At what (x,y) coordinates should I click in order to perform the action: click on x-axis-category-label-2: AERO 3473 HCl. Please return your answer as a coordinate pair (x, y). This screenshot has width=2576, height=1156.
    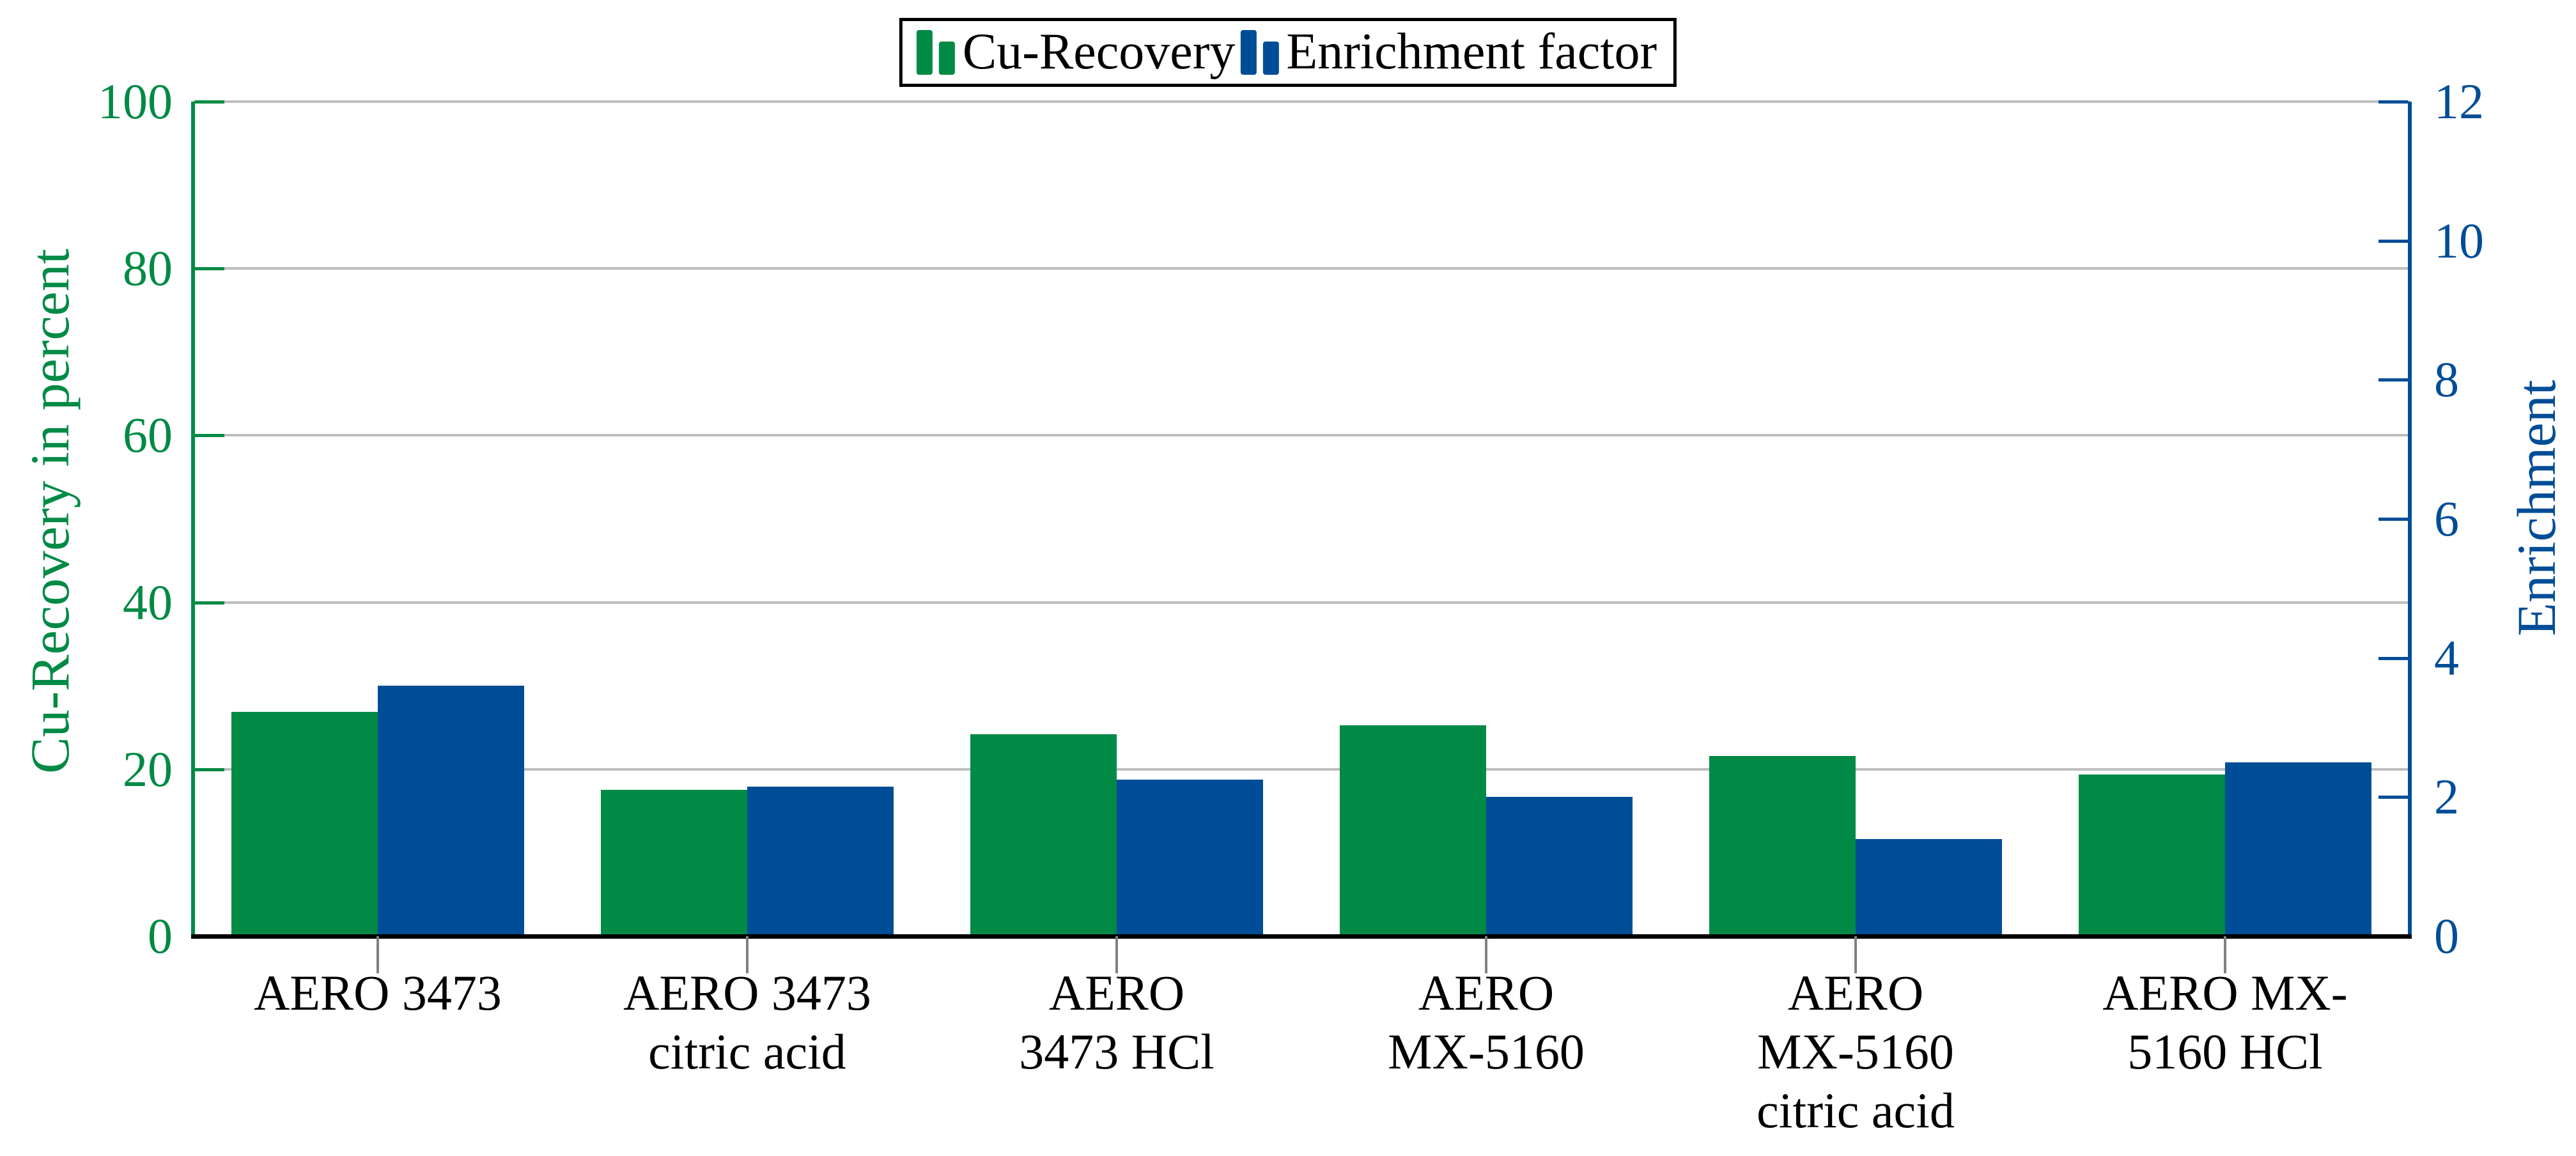
    Looking at the image, I should click on (1116, 1022).